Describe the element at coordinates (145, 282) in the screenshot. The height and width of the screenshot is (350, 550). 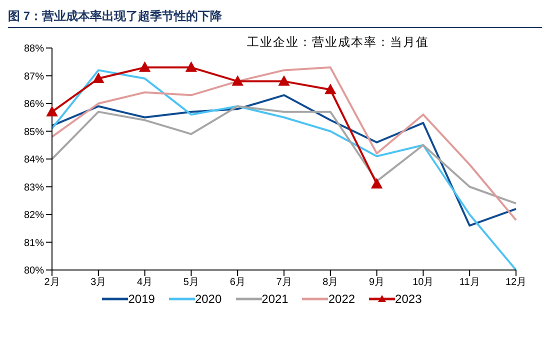
I see `x-tick-label: 4月` at that location.